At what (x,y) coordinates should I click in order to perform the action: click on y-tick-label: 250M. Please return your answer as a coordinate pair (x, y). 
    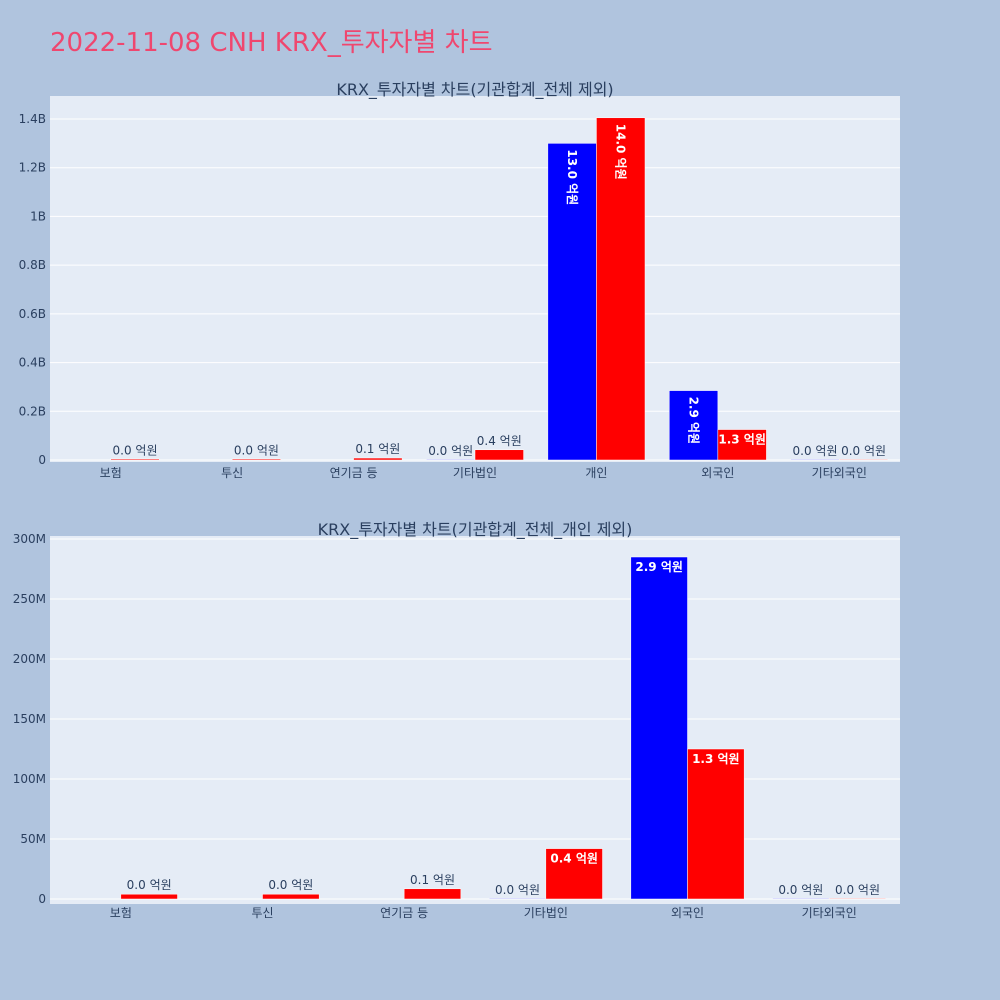
    Looking at the image, I should click on (29, 599).